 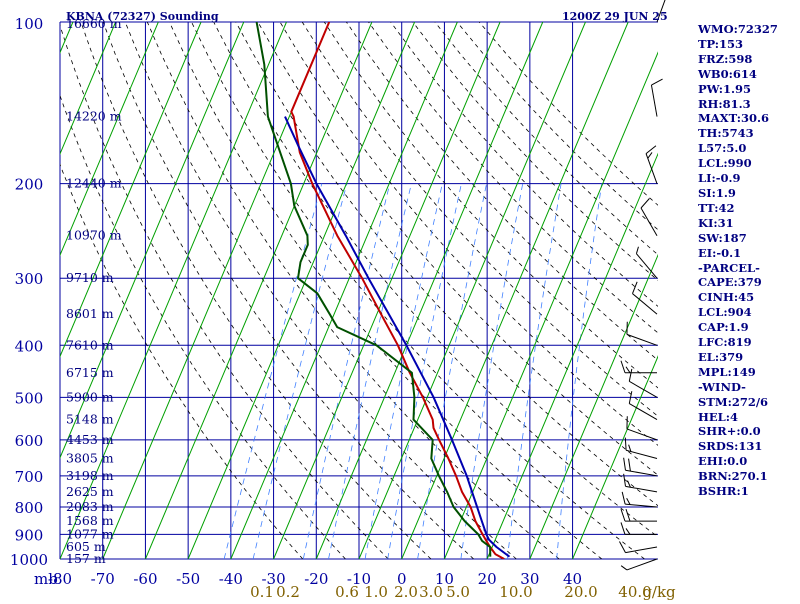 I want to click on stat-line: EL:379, so click(x=748, y=357).